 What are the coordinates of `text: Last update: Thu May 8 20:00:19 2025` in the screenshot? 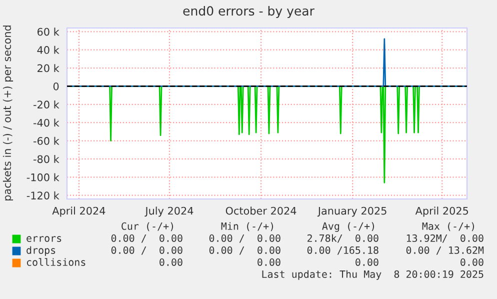 It's located at (373, 275).